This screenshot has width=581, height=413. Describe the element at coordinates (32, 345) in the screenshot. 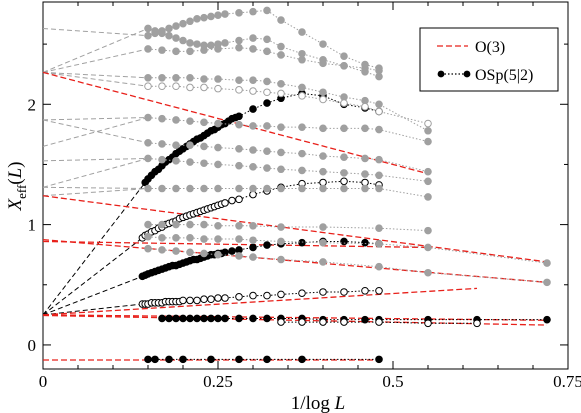

I see `y-tick-label: 0` at that location.